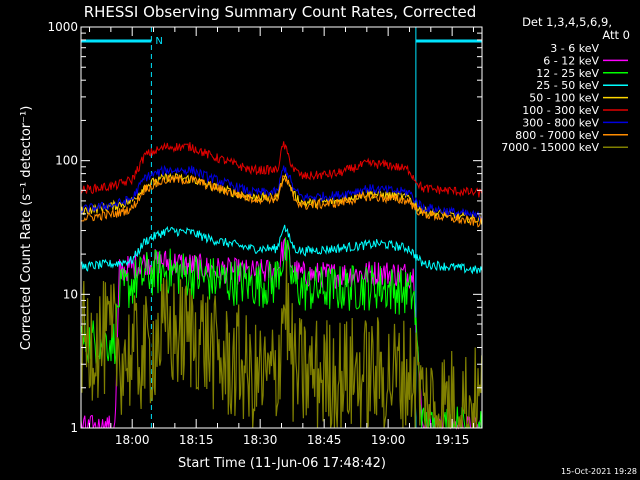  I want to click on series-300-800-kev-line, so click(281, 193).